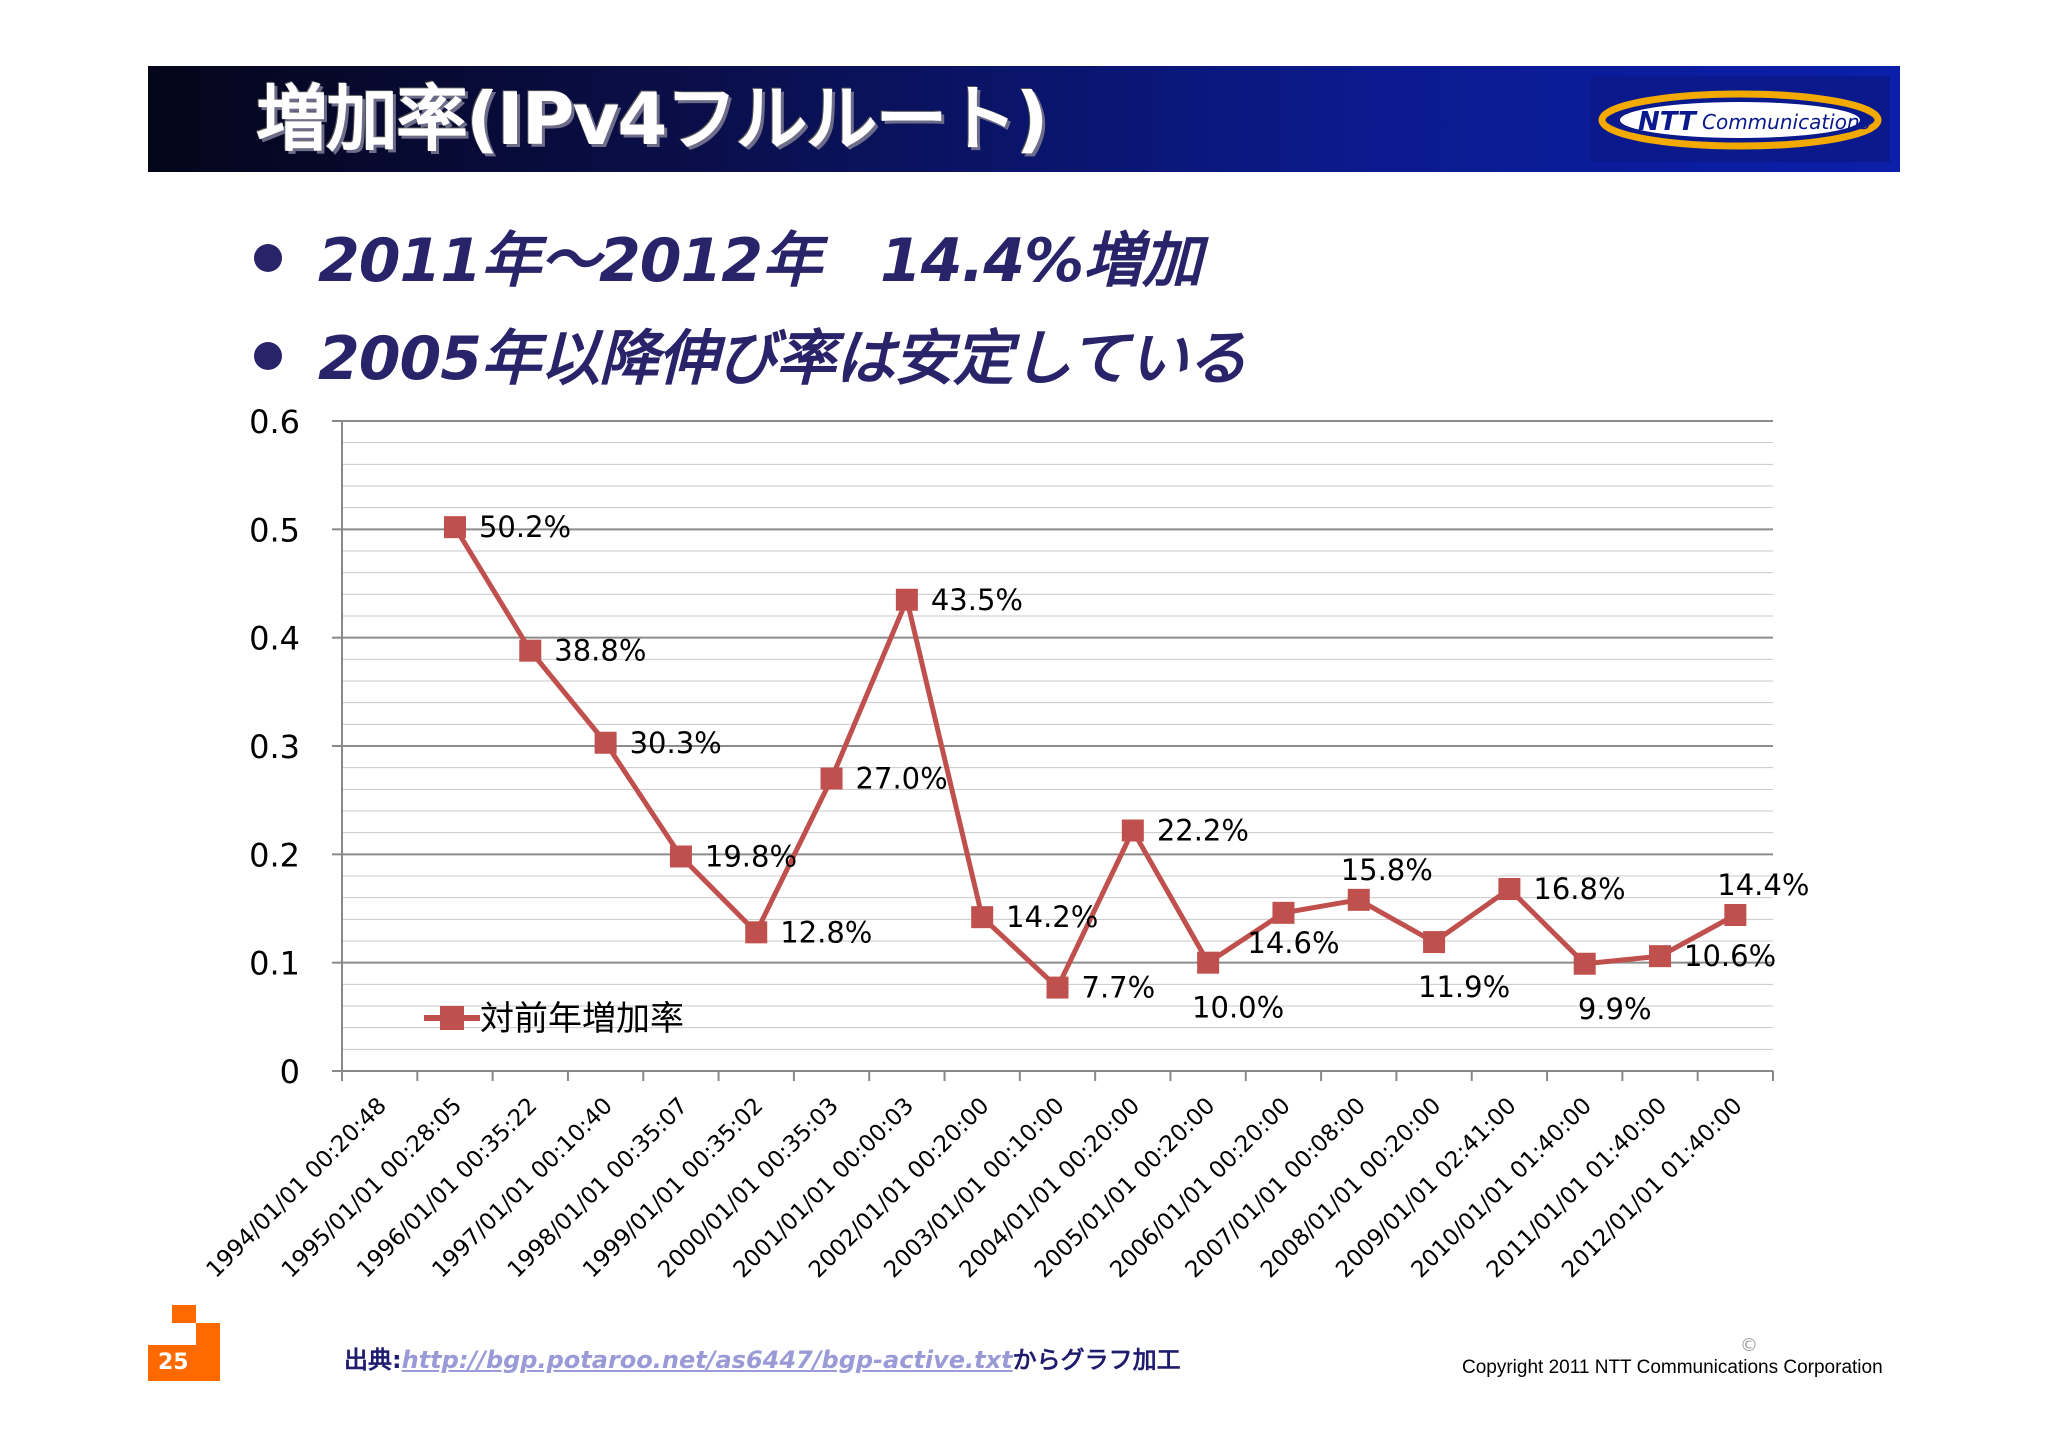 This screenshot has width=2048, height=1447. What do you see at coordinates (1096, 1360) in the screenshot?
I see `source-suffix: からグラフ加工` at bounding box center [1096, 1360].